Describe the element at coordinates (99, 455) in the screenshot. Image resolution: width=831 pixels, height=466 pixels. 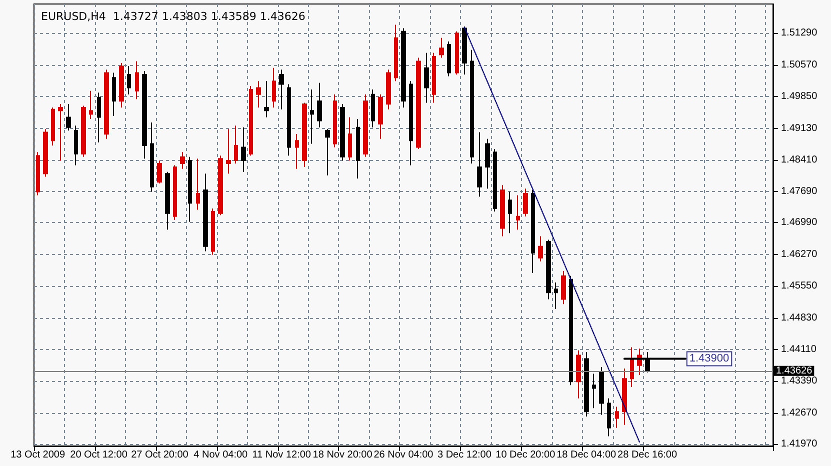
I see `x-tick-label: 20 Oct 12:00` at that location.